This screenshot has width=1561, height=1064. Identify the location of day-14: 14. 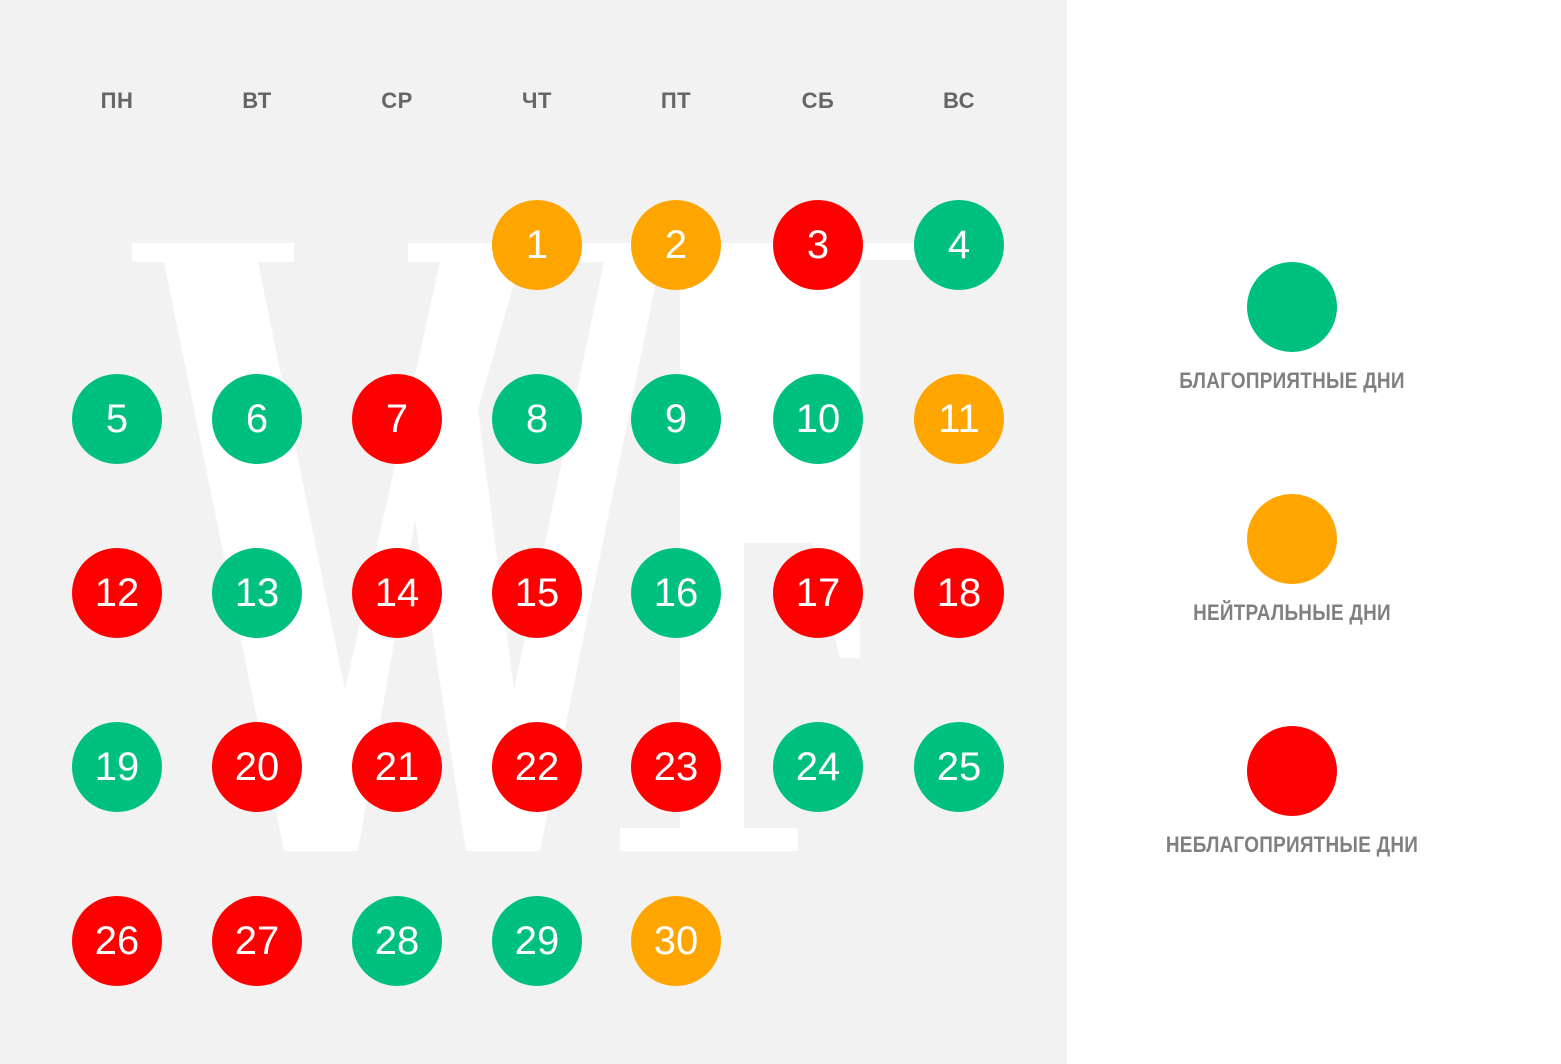
(397, 593).